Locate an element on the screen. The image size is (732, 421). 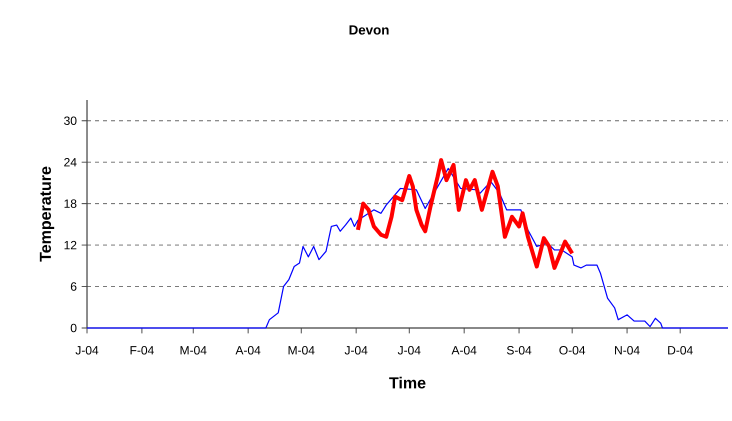
x-tick-label: N-04 is located at coordinates (627, 350).